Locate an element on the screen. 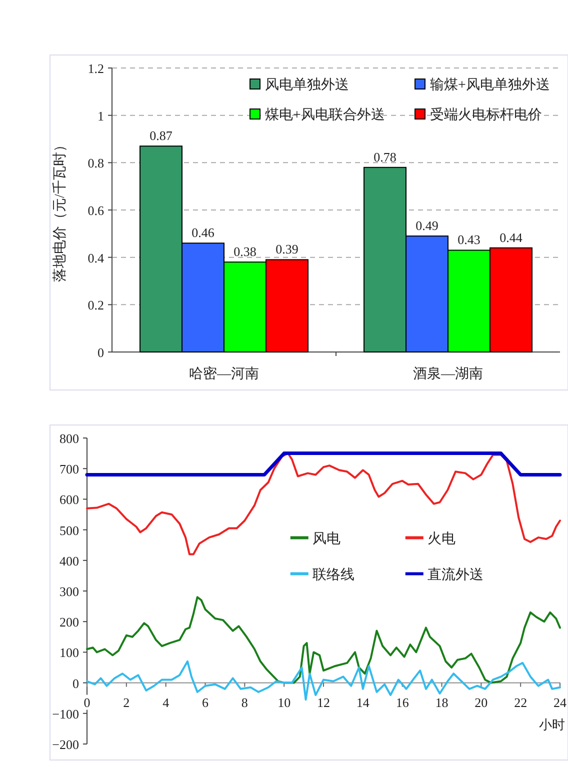 This screenshot has width=568, height=767. legend-label: 输煤+风电单独外送 is located at coordinates (490, 85).